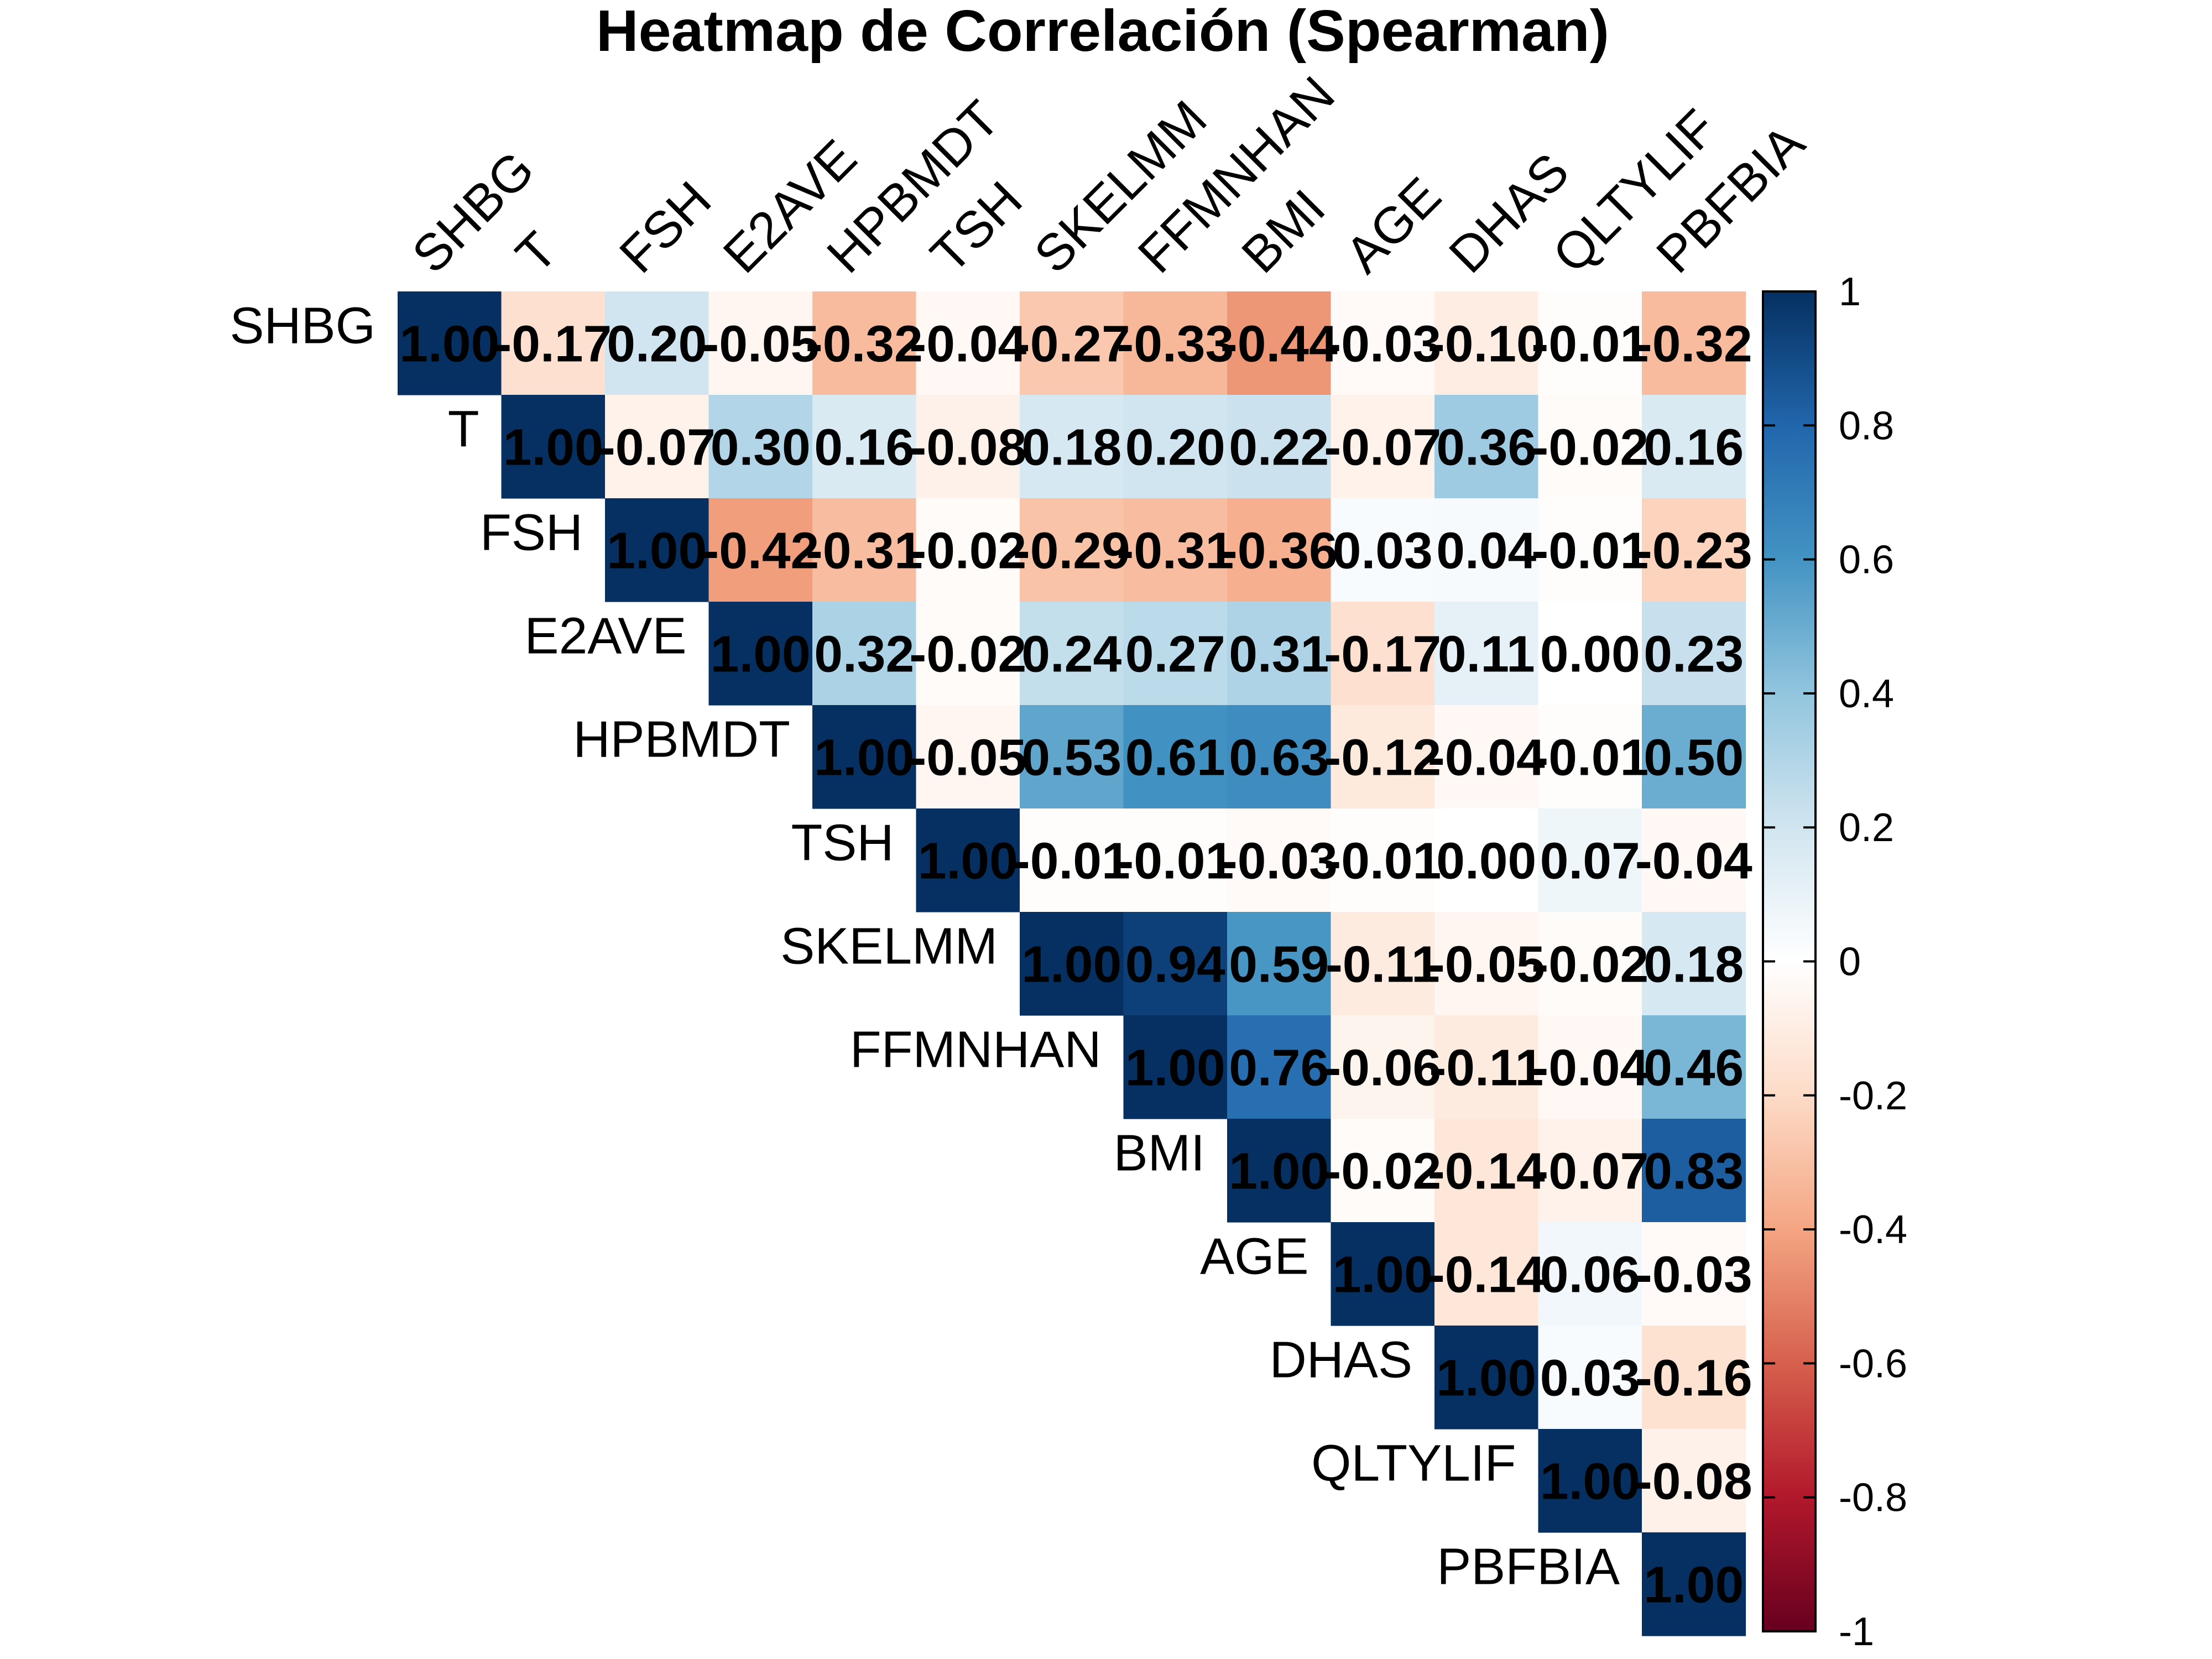 Image resolution: width=2212 pixels, height=1659 pixels. I want to click on cell-value-label: 0.63, so click(1279, 758).